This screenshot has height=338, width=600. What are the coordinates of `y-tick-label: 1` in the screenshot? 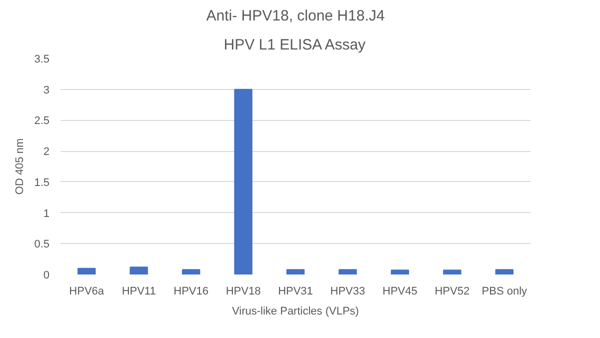 It's located at (46, 214).